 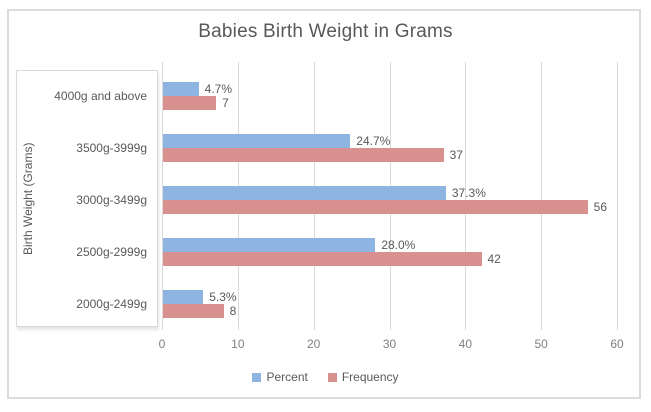 What do you see at coordinates (370, 377) in the screenshot?
I see `legend-label: Frequency` at bounding box center [370, 377].